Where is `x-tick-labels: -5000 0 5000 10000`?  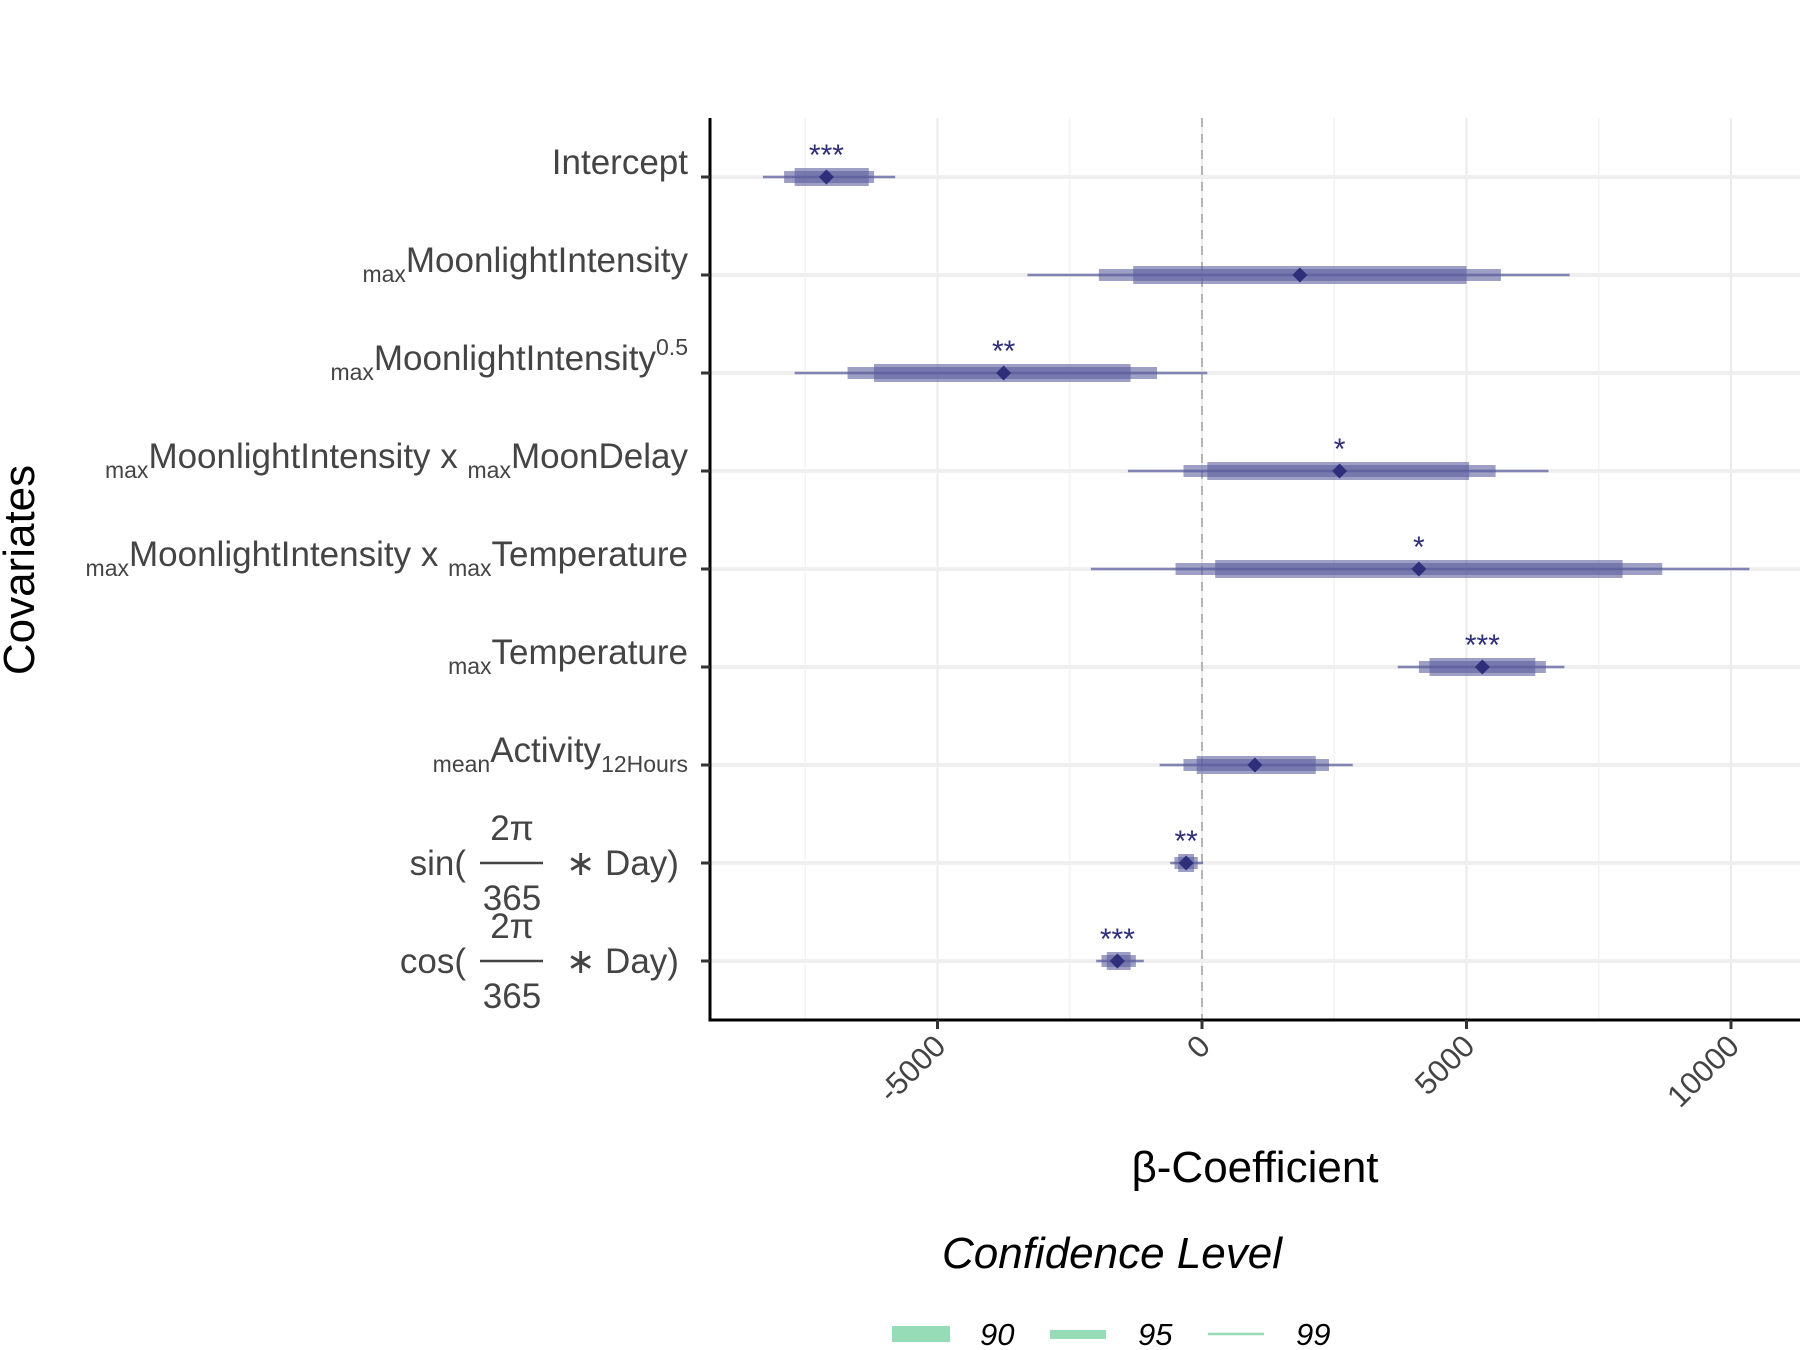
x-tick-labels: -5000 0 5000 10000 is located at coordinates (1309, 1071).